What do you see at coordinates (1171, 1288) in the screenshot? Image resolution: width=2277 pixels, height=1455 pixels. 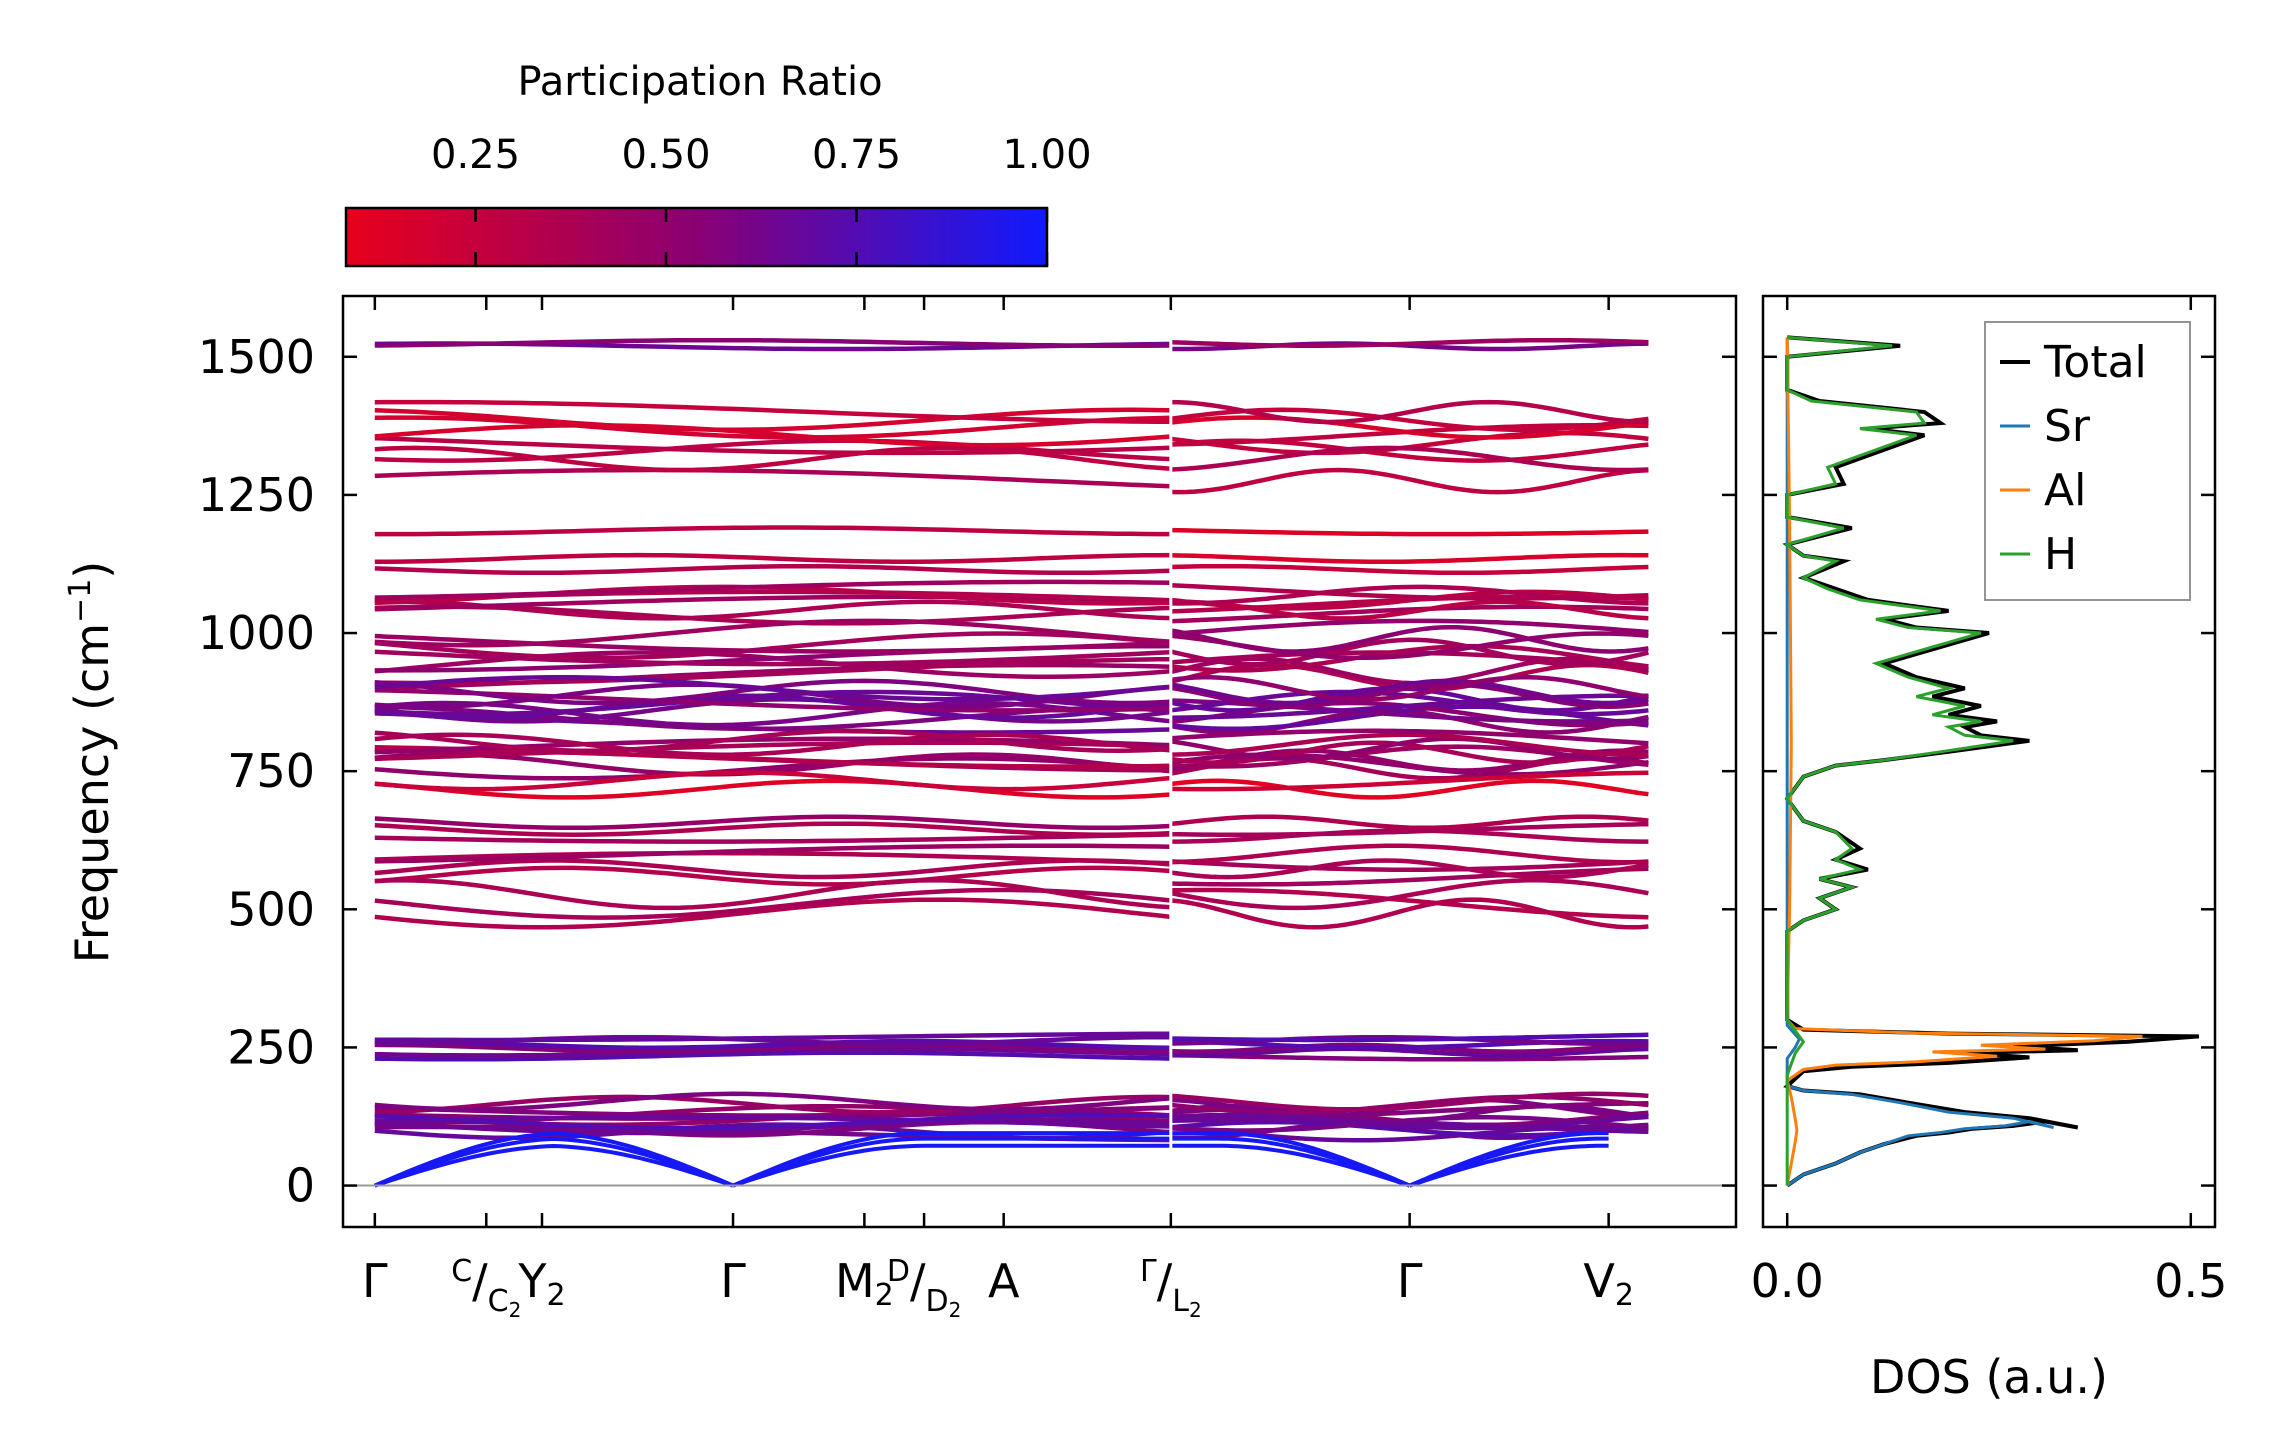 I see `kpoint-label: Γ/L2` at bounding box center [1171, 1288].